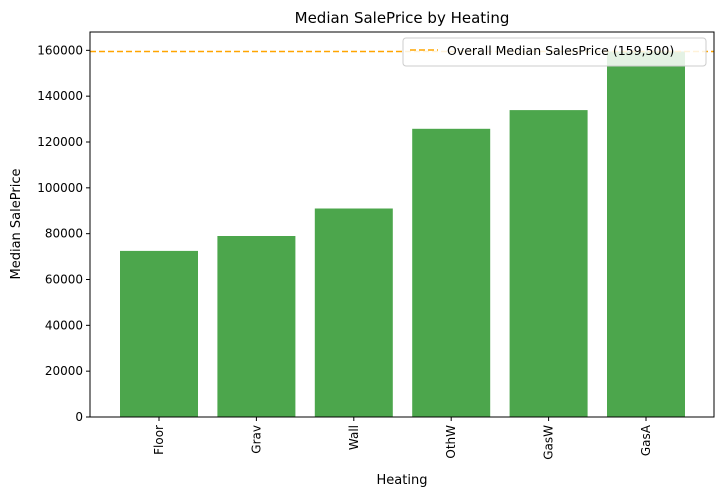  What do you see at coordinates (60, 142) in the screenshot?
I see `y-tick-label: 120000` at bounding box center [60, 142].